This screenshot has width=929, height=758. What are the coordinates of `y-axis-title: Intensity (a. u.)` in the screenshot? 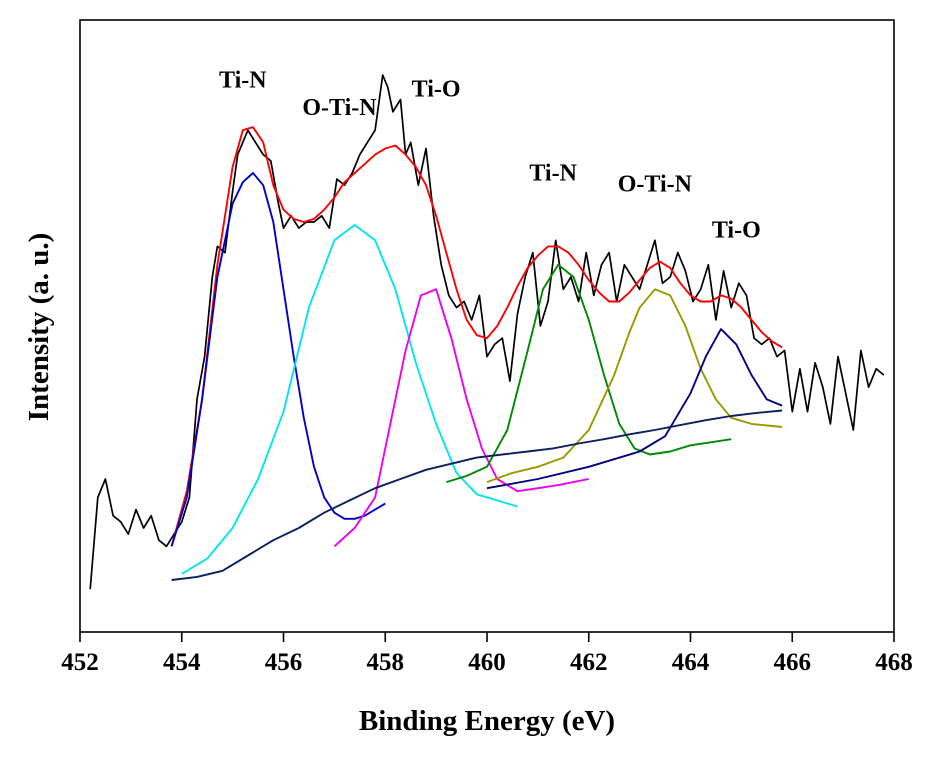 It's located at (39, 327).